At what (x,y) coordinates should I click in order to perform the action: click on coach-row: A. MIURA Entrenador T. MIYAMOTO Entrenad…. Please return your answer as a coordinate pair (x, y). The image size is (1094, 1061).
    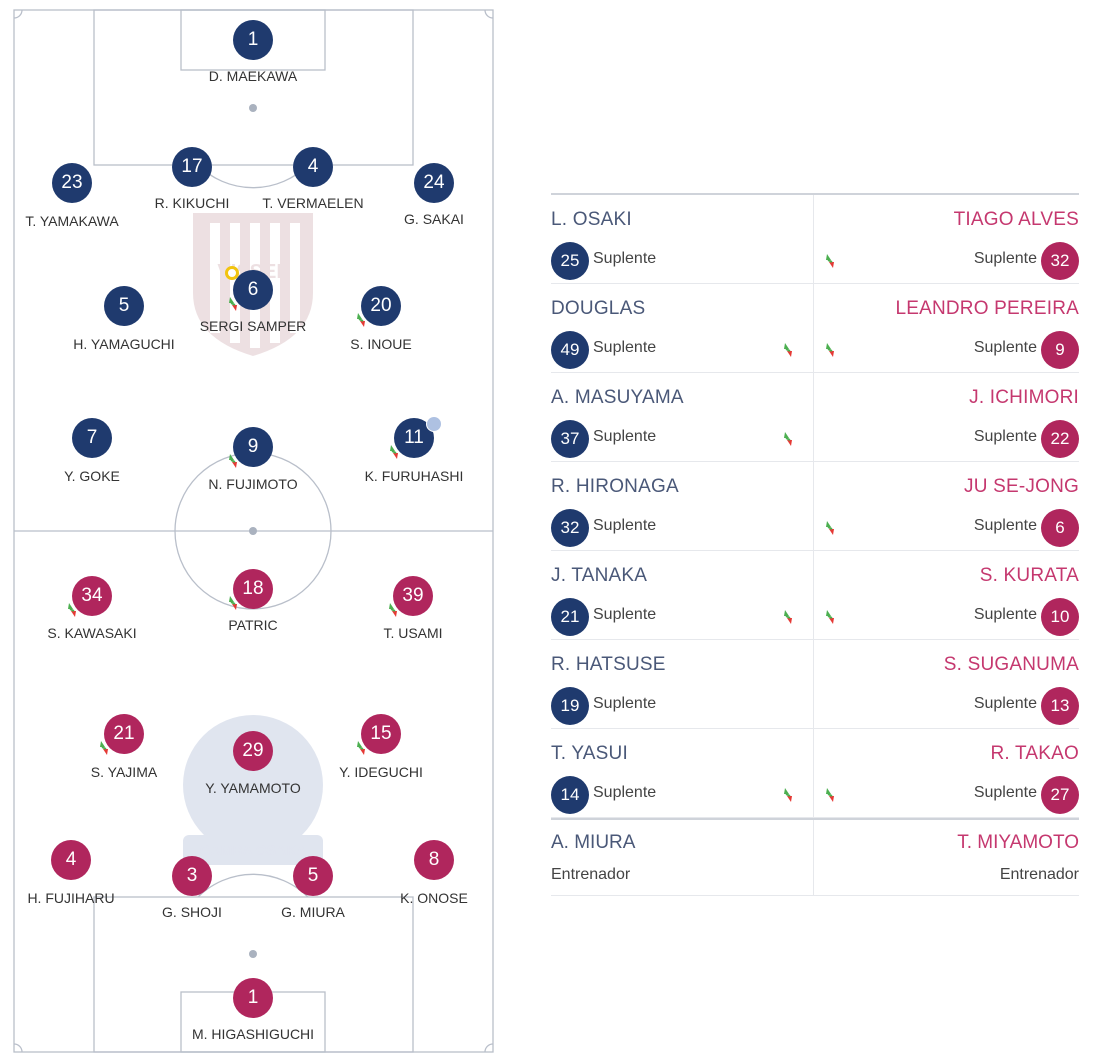
    Looking at the image, I should click on (815, 857).